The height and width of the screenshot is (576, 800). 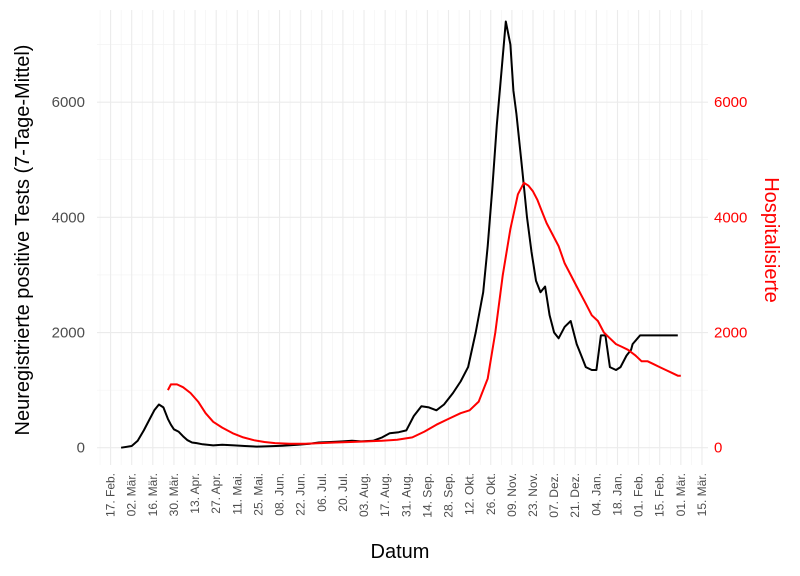 What do you see at coordinates (575, 495) in the screenshot?
I see `x-tick-label: 21. Dez.` at bounding box center [575, 495].